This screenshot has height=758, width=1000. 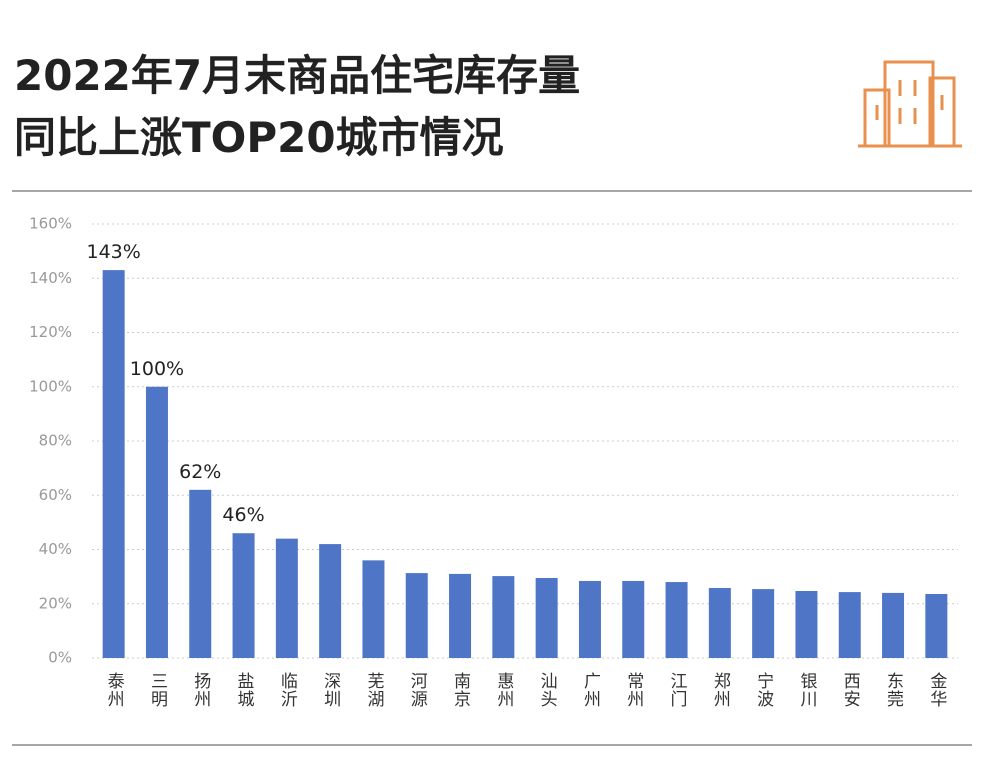 What do you see at coordinates (910, 104) in the screenshot?
I see `building-icon` at bounding box center [910, 104].